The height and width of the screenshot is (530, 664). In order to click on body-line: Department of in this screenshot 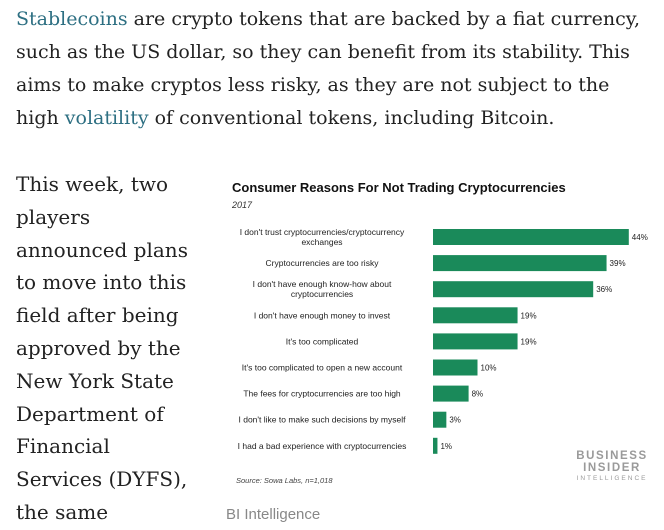, I will do `click(90, 413)`.